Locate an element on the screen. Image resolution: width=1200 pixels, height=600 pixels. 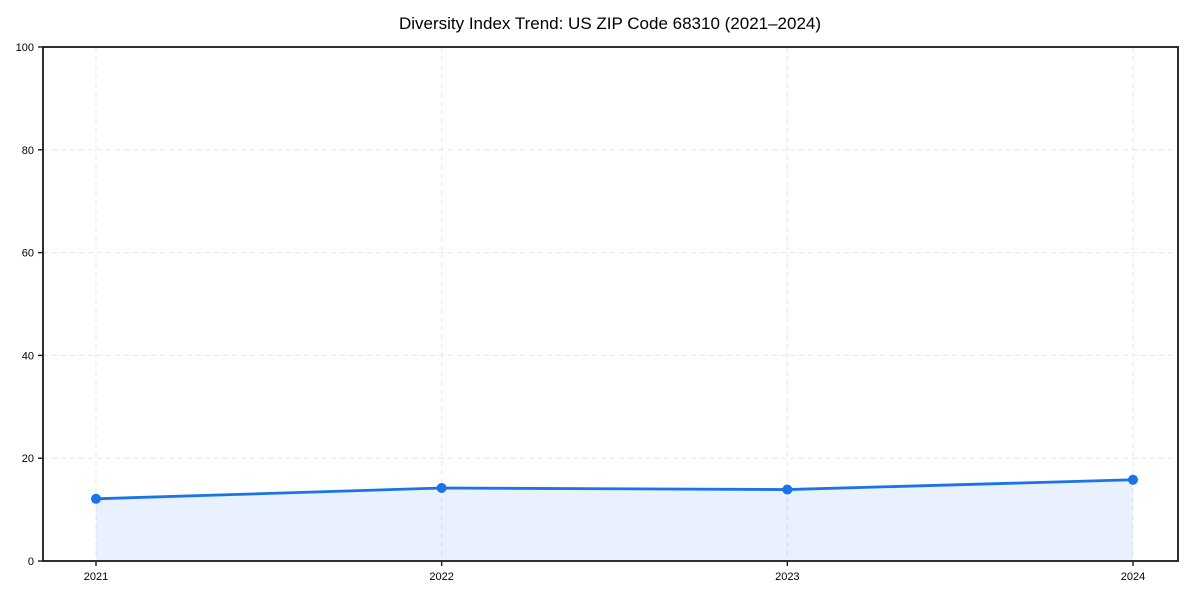
y-tick-label: 40 is located at coordinates (28, 356).